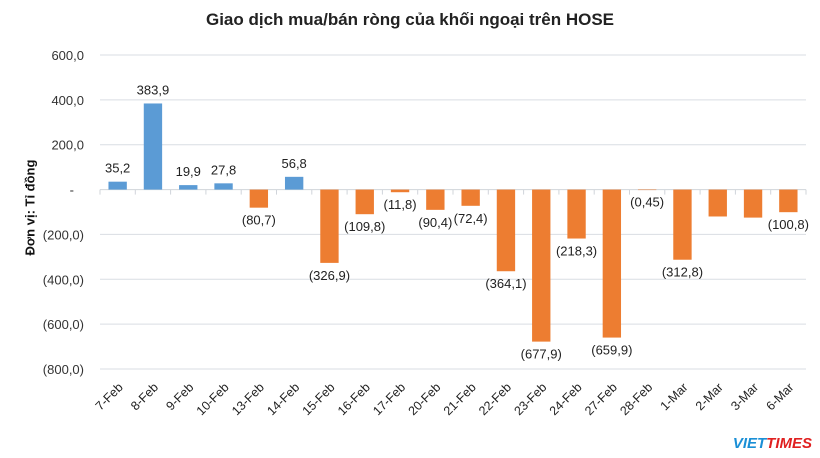 The width and height of the screenshot is (820, 458). What do you see at coordinates (72, 190) in the screenshot?
I see `y-tick-label: -` at bounding box center [72, 190].